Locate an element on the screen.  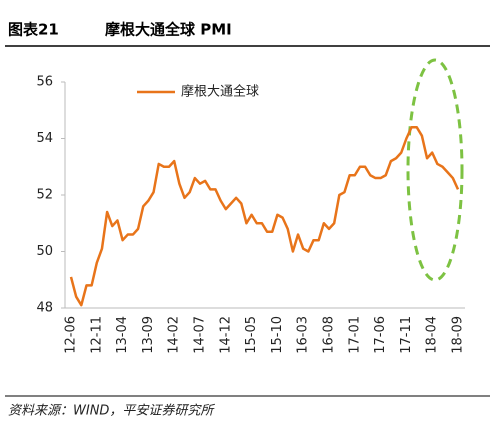
x-tick-label: 15-10 is located at coordinates (277, 335).